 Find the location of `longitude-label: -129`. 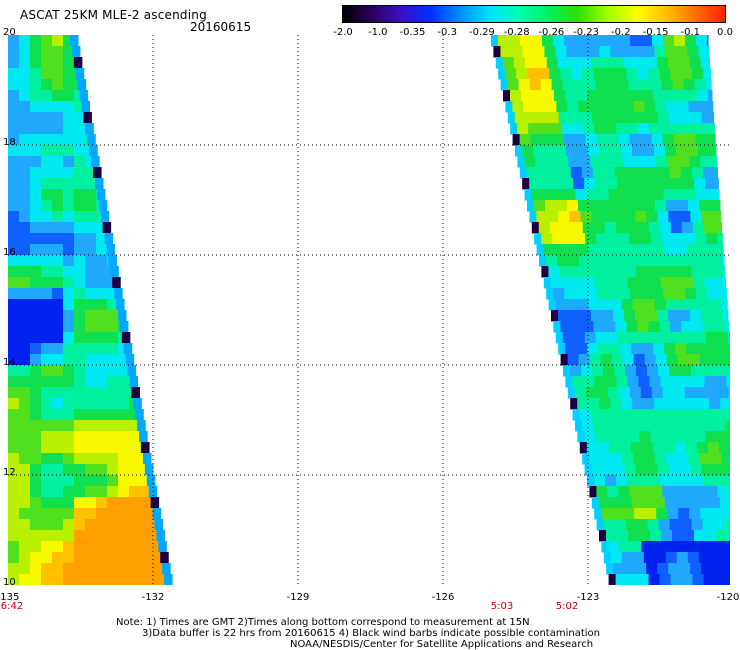

longitude-label: -129 is located at coordinates (298, 597).